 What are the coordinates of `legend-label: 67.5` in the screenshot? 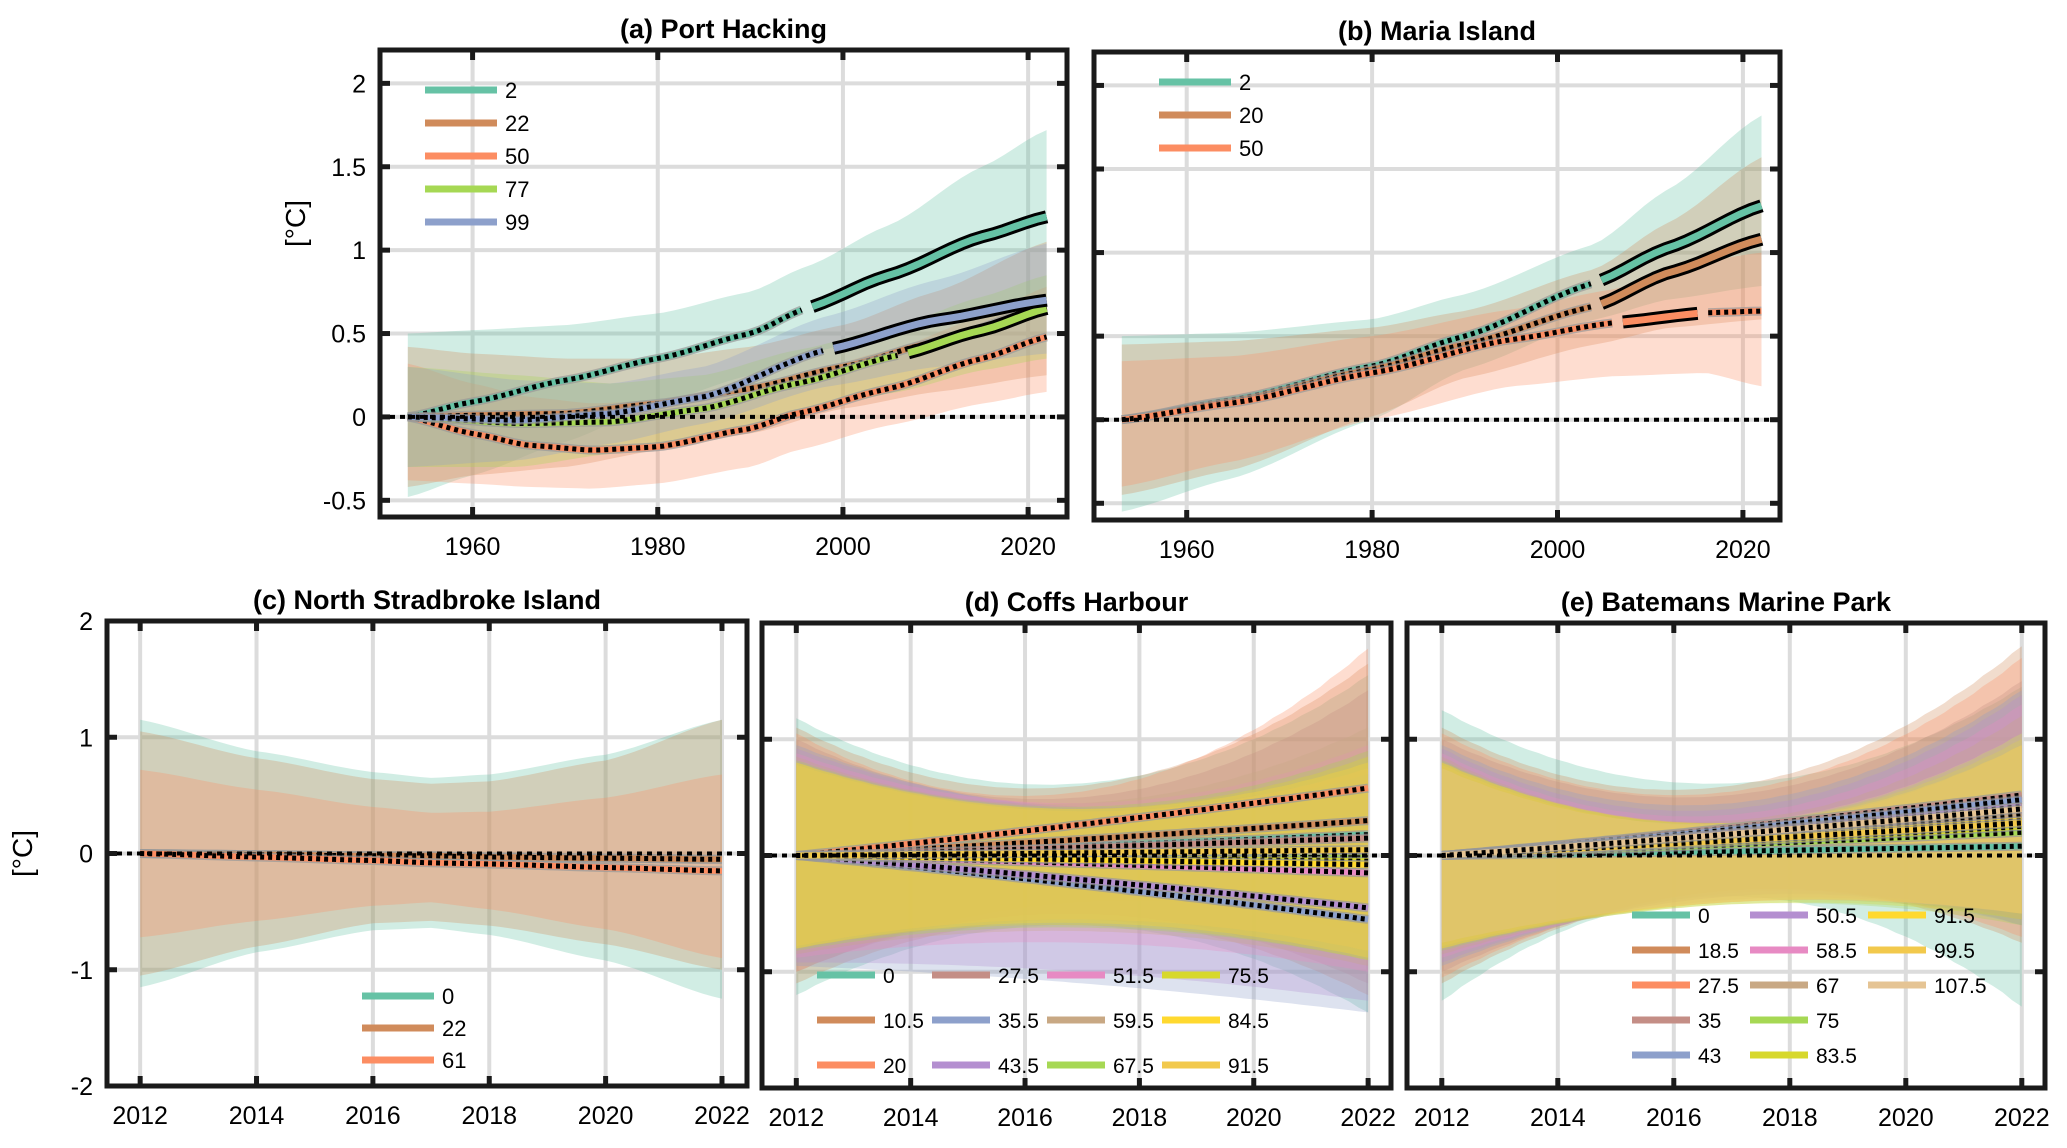 It's located at (1133, 1066).